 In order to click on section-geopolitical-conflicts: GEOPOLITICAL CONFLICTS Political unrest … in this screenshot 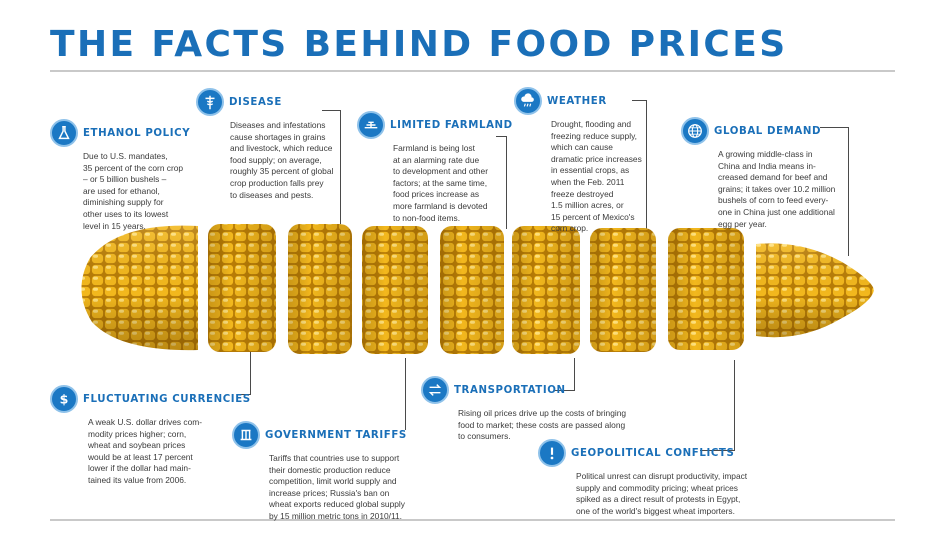, I will do `click(658, 478)`.